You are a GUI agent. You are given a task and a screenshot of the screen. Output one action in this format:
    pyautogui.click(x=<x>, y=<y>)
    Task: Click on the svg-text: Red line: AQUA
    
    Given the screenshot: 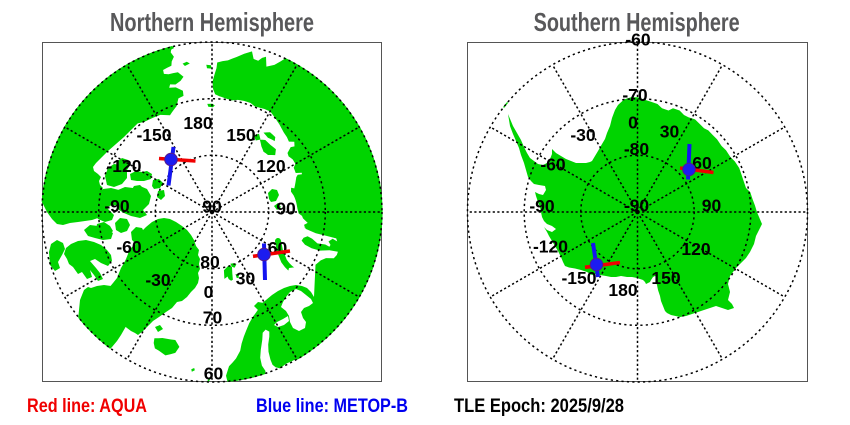 What is the action you would take?
    pyautogui.click(x=87, y=406)
    